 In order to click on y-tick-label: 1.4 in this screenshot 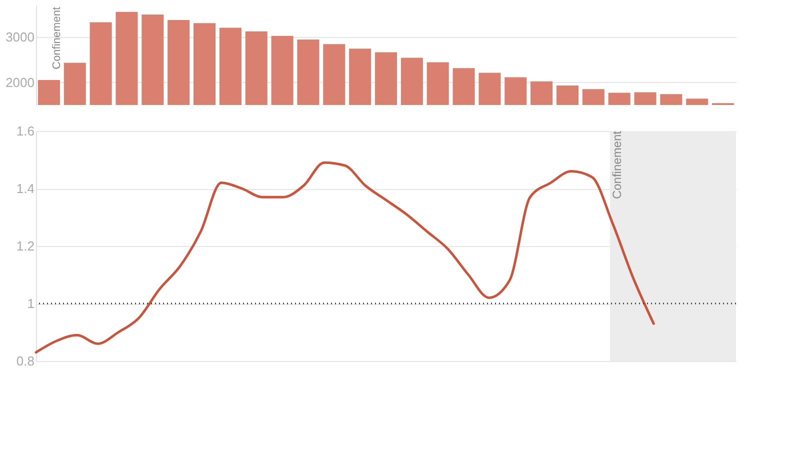, I will do `click(25, 188)`.